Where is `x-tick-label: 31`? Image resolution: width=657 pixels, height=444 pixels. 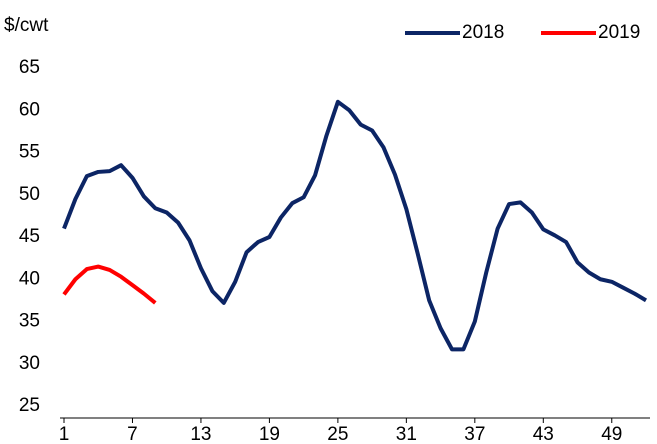
x-tick-label: 31 is located at coordinates (406, 434).